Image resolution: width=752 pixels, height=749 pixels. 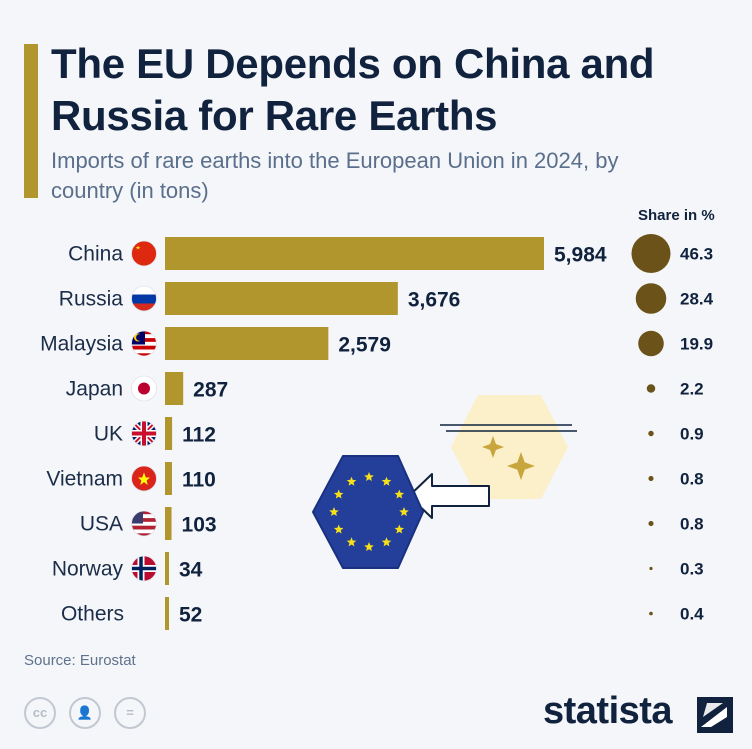 I want to click on category-label: China, so click(x=95, y=254).